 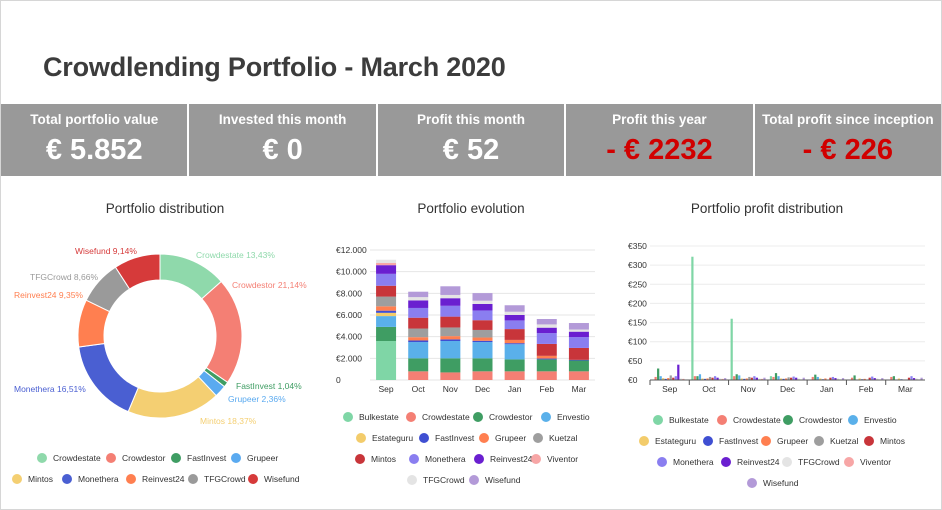 I want to click on y-tick-label: €6.000, so click(x=349, y=315).